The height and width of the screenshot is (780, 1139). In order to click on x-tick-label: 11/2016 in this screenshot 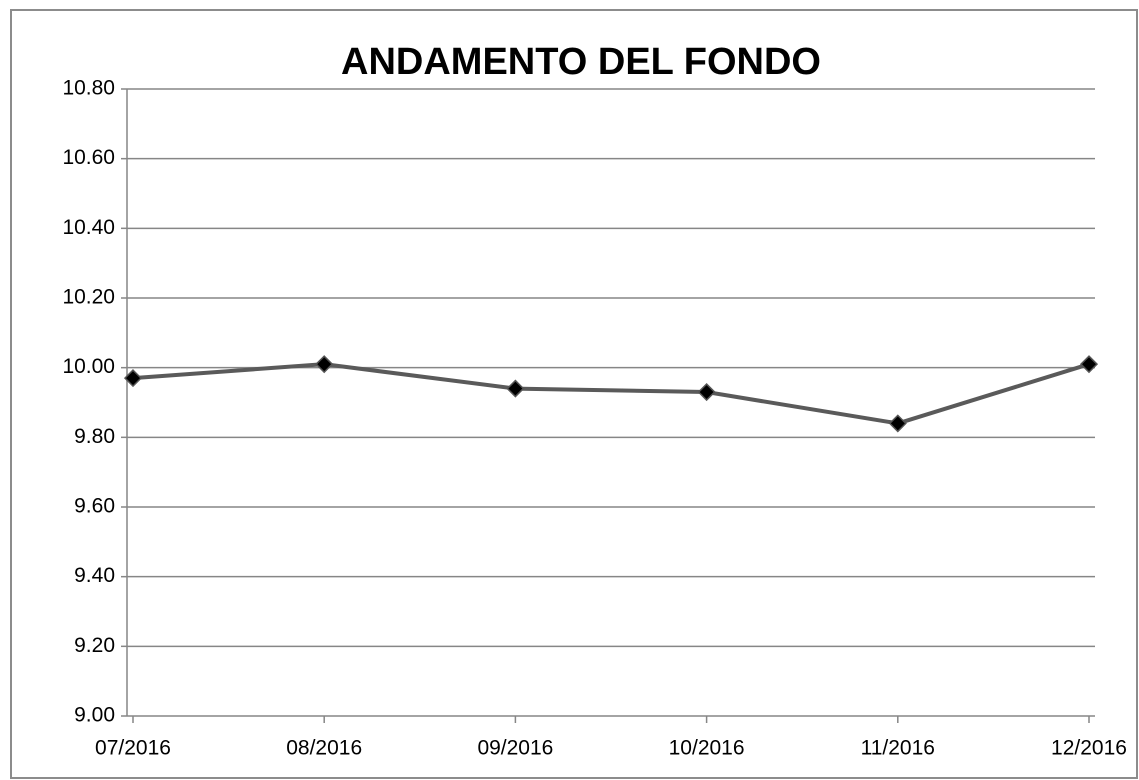, I will do `click(898, 748)`.